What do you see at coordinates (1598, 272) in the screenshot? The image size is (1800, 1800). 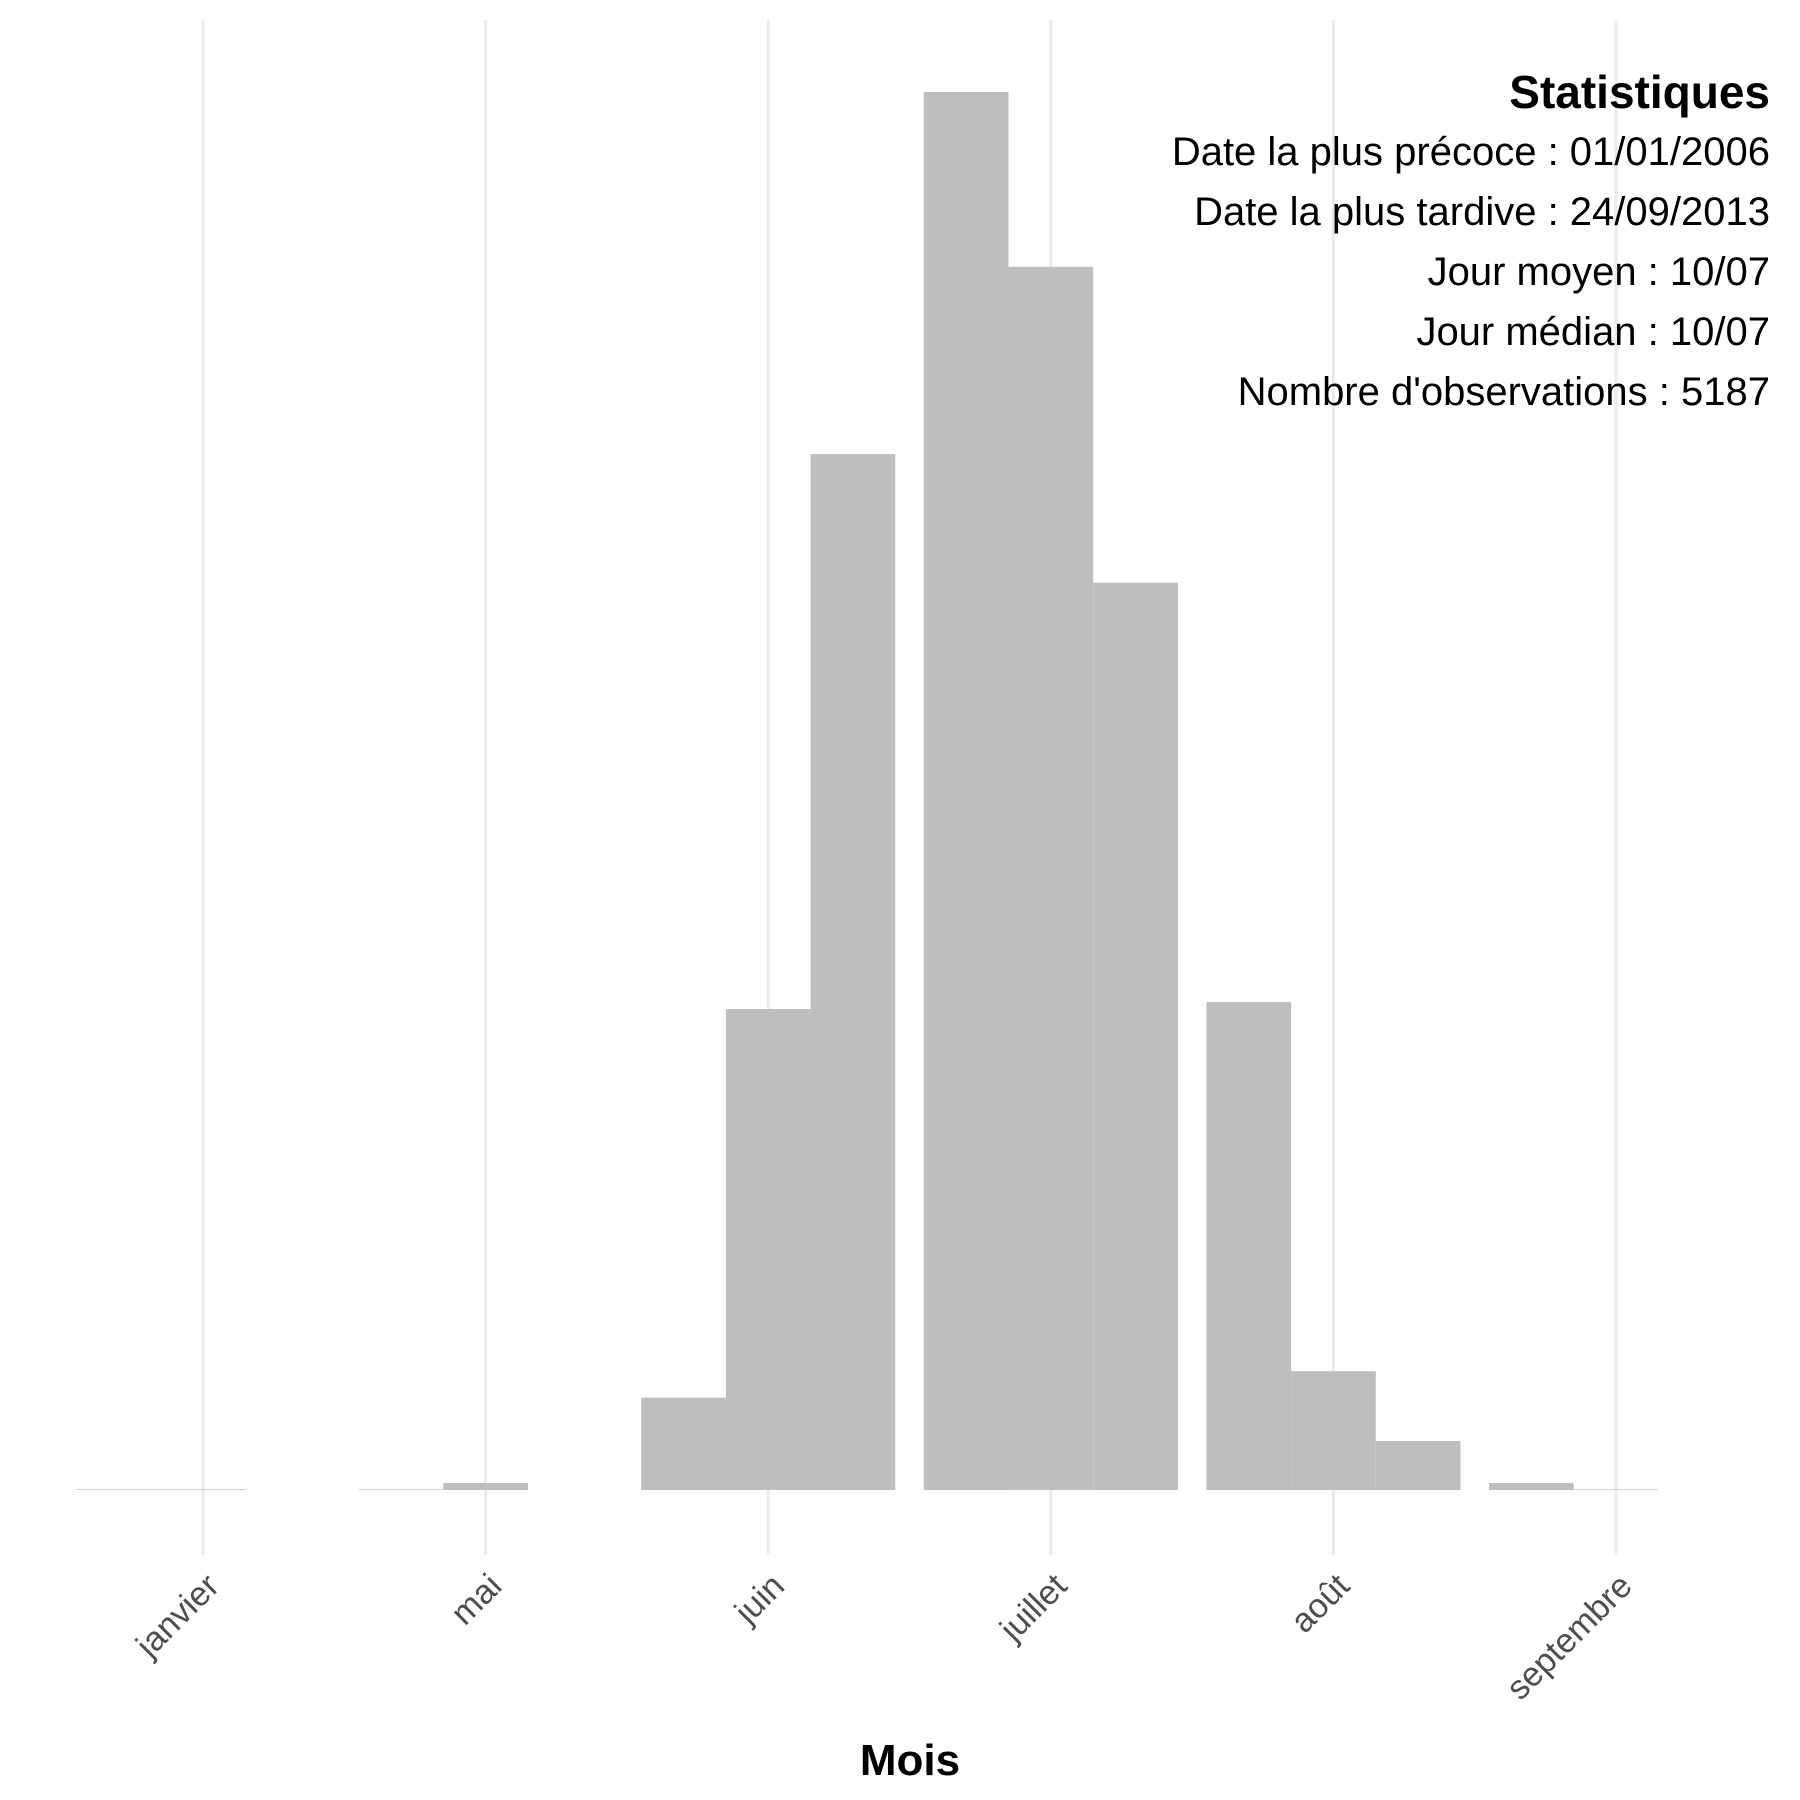 I see `stat-mean-day: Jour moyen : 10/07` at bounding box center [1598, 272].